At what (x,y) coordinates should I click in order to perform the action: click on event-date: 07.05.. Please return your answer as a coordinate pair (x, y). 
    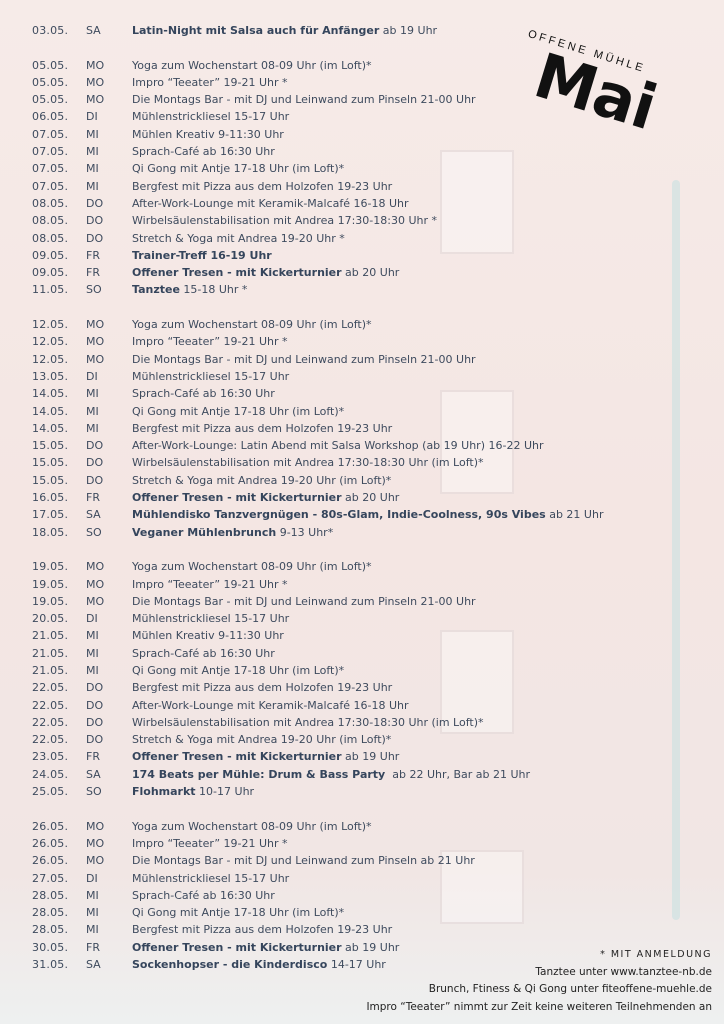
    Looking at the image, I should click on (50, 186).